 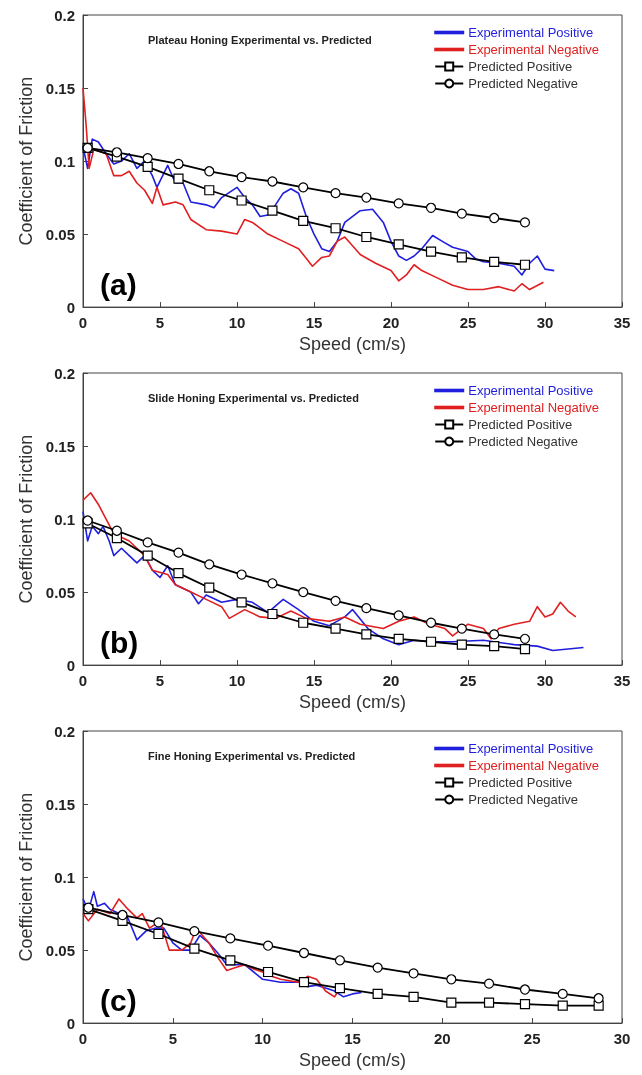 What do you see at coordinates (260, 39) in the screenshot?
I see `text: Plateau Honing Experimental vs. Predicted` at bounding box center [260, 39].